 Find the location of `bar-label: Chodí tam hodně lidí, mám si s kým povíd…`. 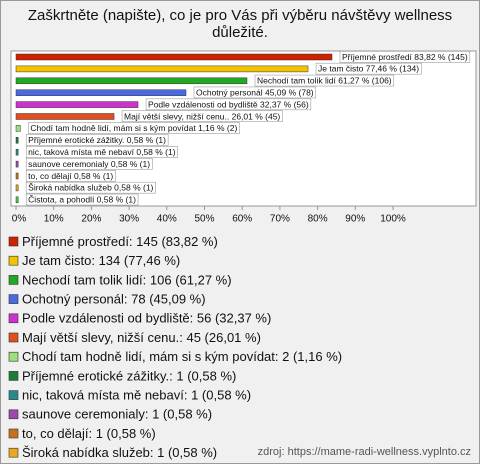

bar-label: Chodí tam hodně lidí, mám si s kým povíd… is located at coordinates (133, 128).